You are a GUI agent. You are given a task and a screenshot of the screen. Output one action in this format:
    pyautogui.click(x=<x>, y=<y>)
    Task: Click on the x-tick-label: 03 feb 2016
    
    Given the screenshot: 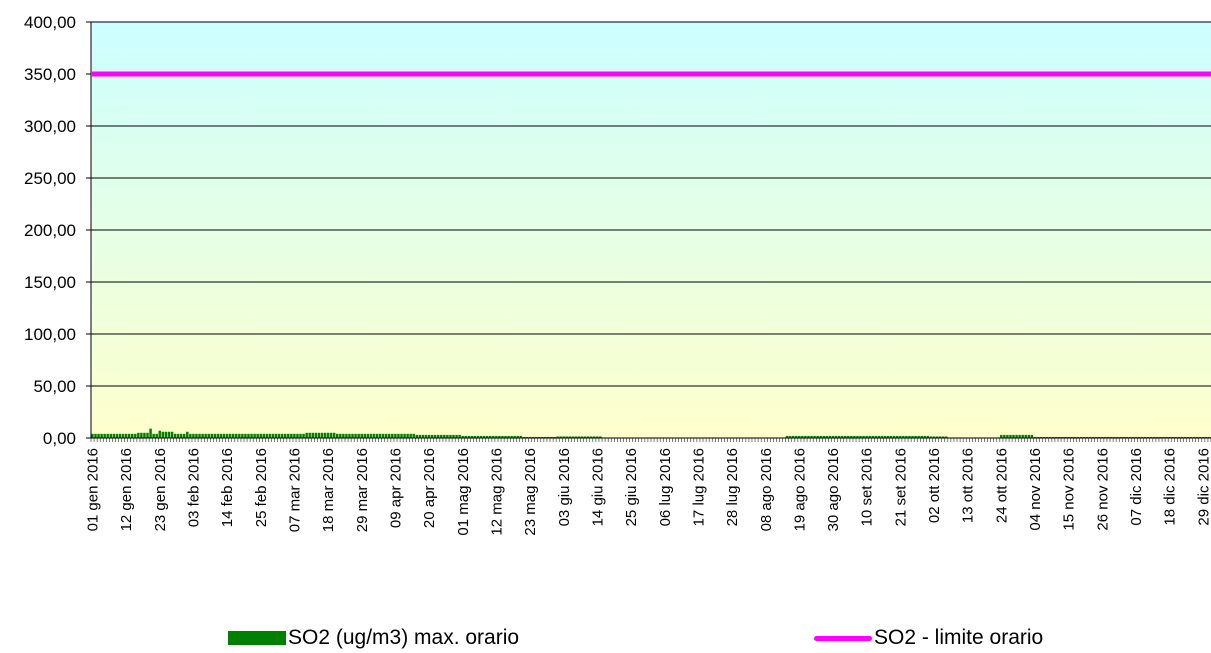 What is the action you would take?
    pyautogui.click(x=194, y=487)
    